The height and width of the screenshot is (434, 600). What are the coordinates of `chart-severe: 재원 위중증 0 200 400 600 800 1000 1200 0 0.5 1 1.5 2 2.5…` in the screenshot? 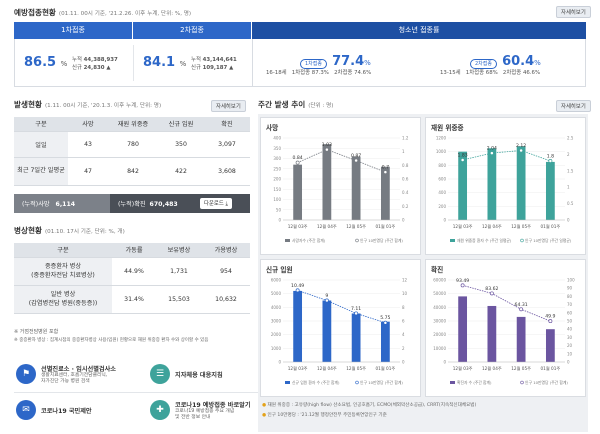 It's located at (505, 186).